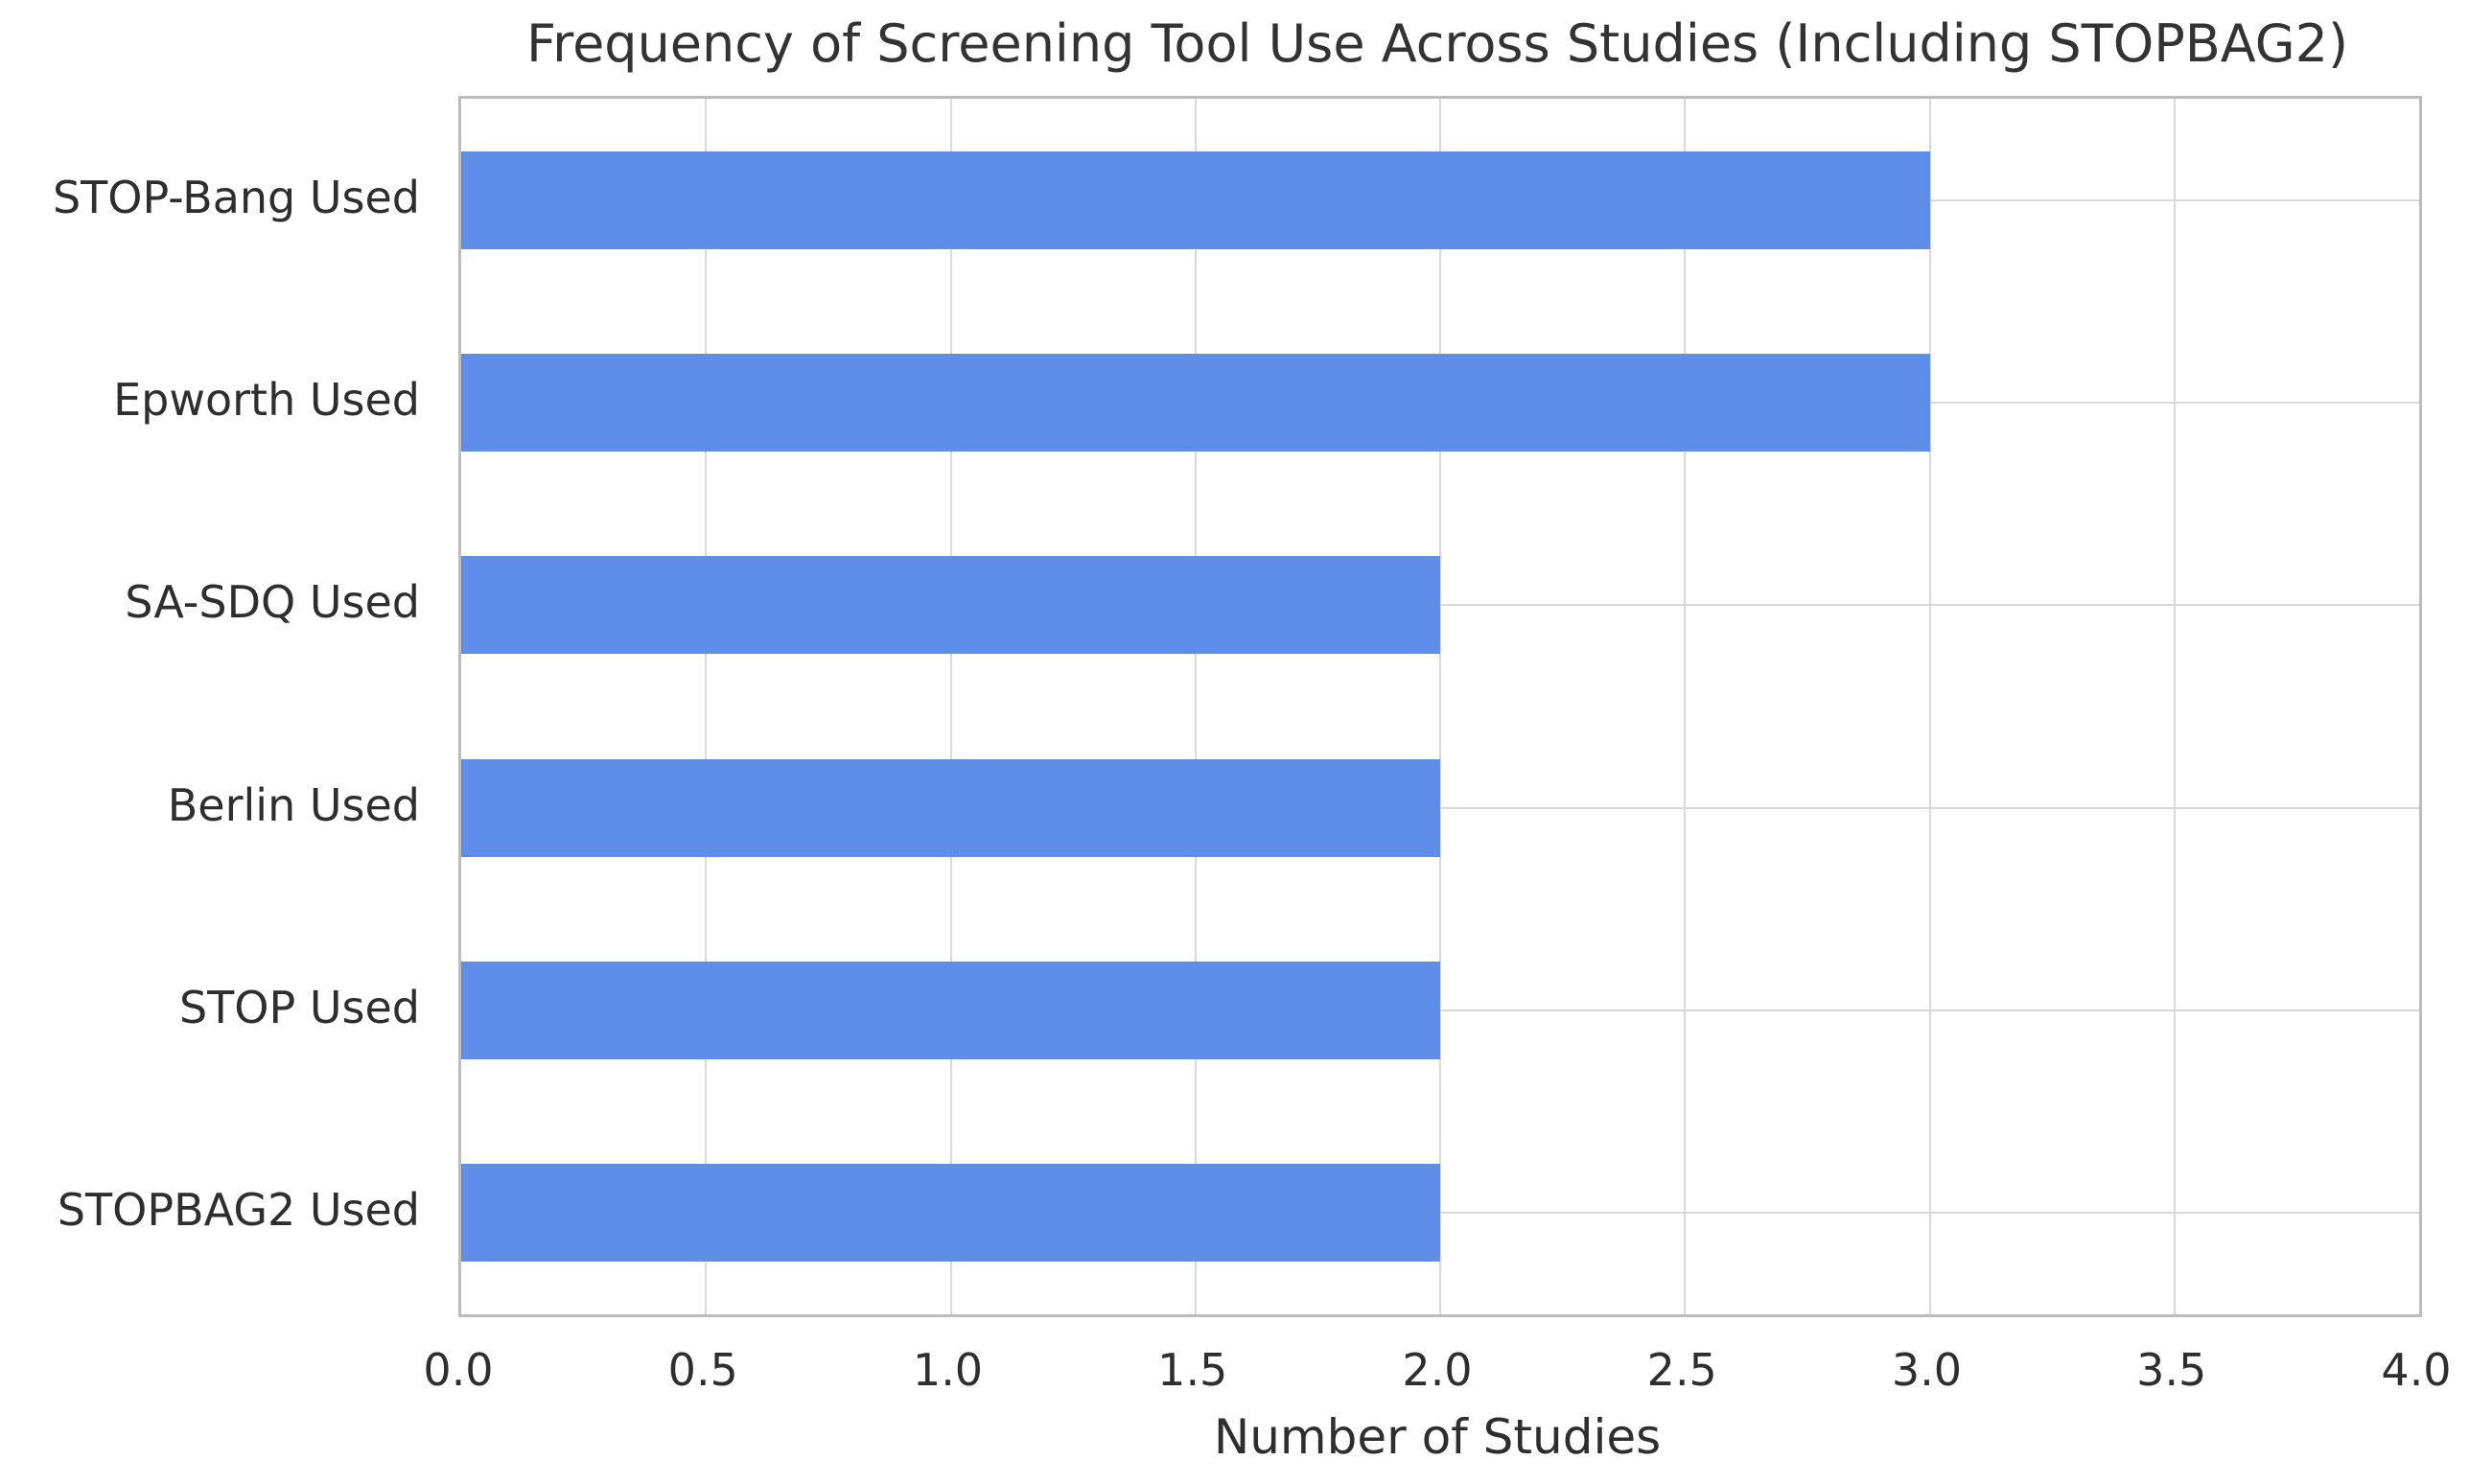 The height and width of the screenshot is (1484, 2469). I want to click on x-tick-label: 3.5, so click(2171, 1370).